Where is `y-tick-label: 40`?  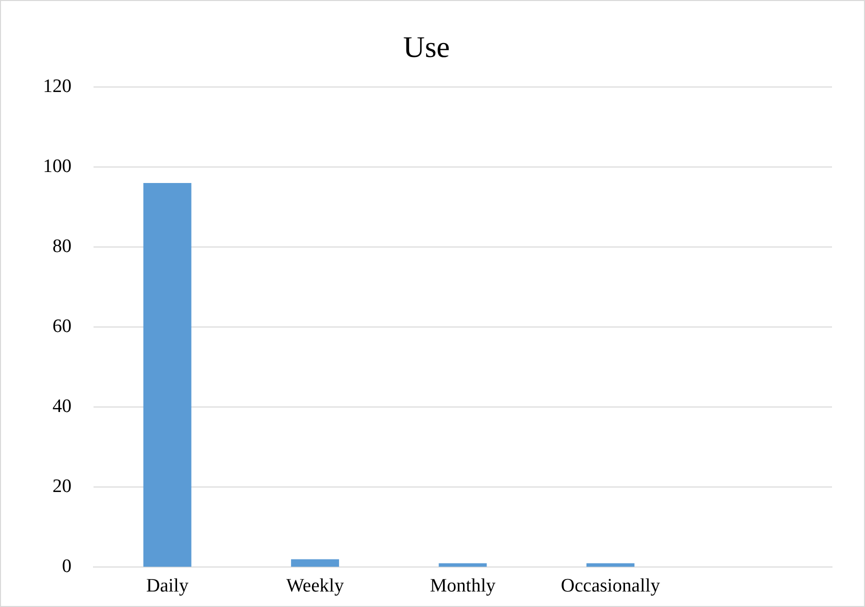
y-tick-label: 40 is located at coordinates (62, 407).